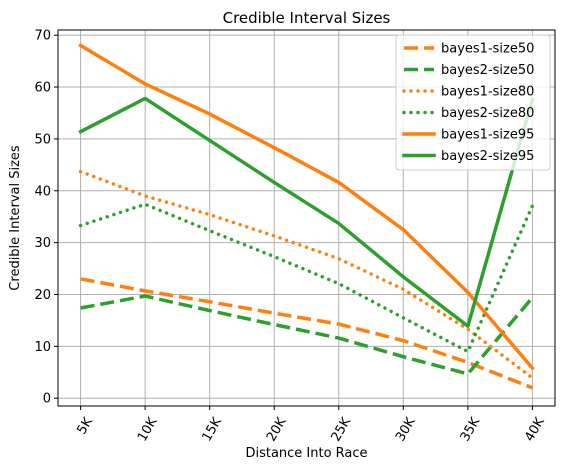 This screenshot has width=562, height=471. Describe the element at coordinates (47, 399) in the screenshot. I see `y-tick-label: 0` at that location.